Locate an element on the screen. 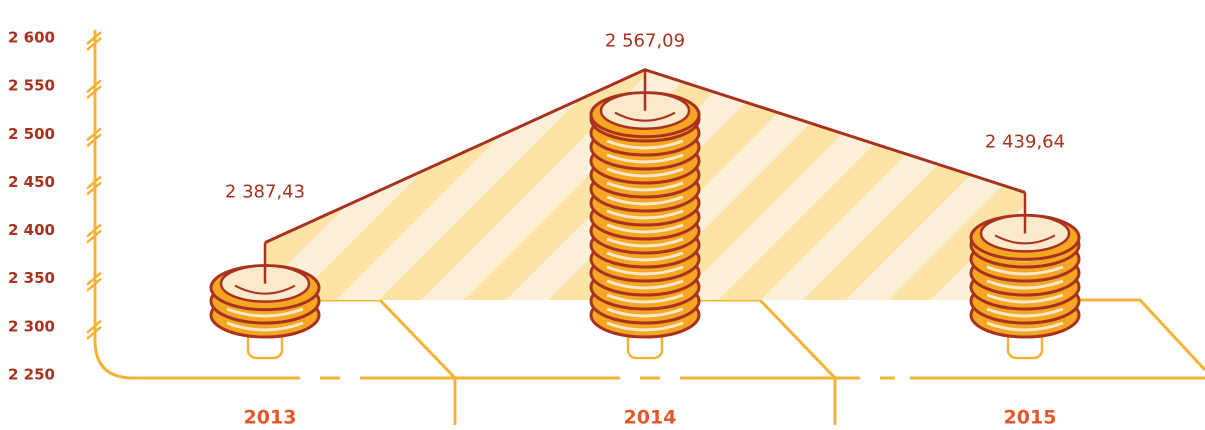 The image size is (1205, 430). value-label: 2 439,64 is located at coordinates (1025, 141).